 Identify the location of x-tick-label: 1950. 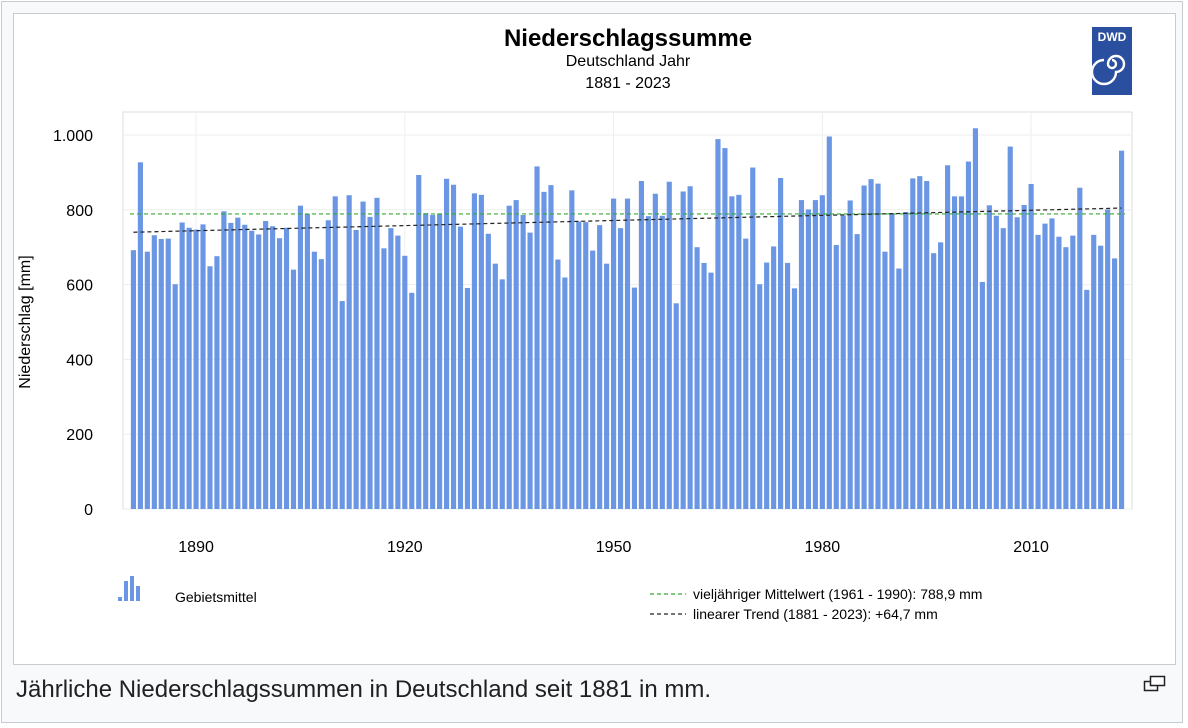
(614, 547).